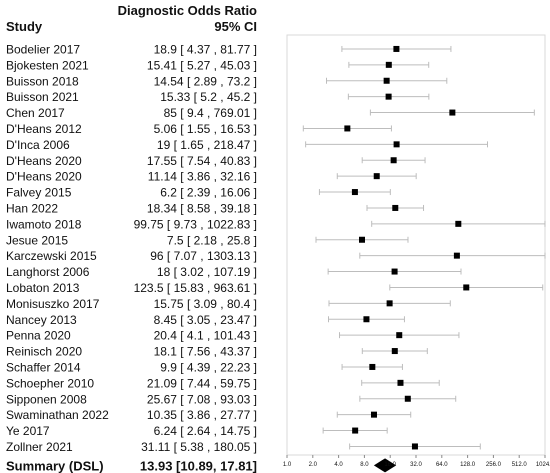 The width and height of the screenshot is (550, 473). Describe the element at coordinates (235, 26) in the screenshot. I see `header-ci: 95% CI` at that location.